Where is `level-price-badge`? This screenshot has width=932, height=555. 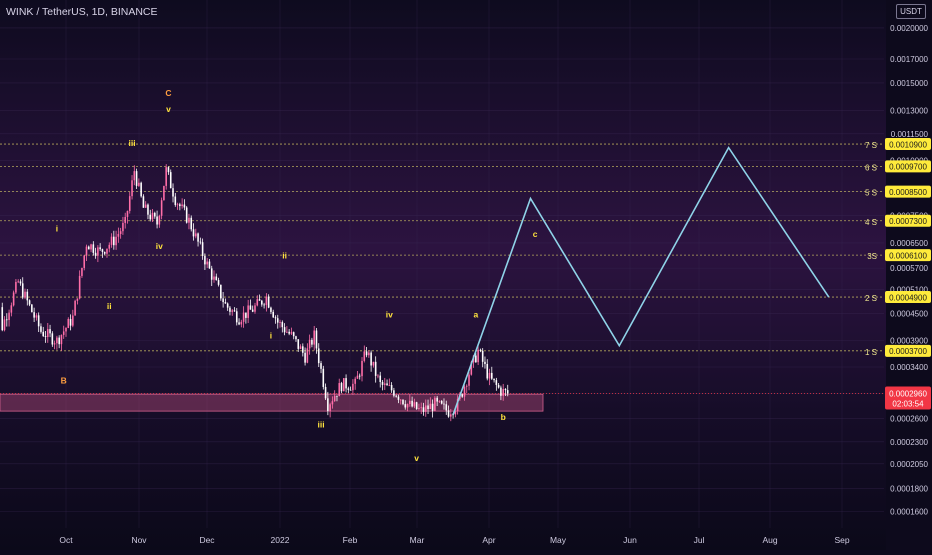
level-price-badge is located at coordinates (908, 297).